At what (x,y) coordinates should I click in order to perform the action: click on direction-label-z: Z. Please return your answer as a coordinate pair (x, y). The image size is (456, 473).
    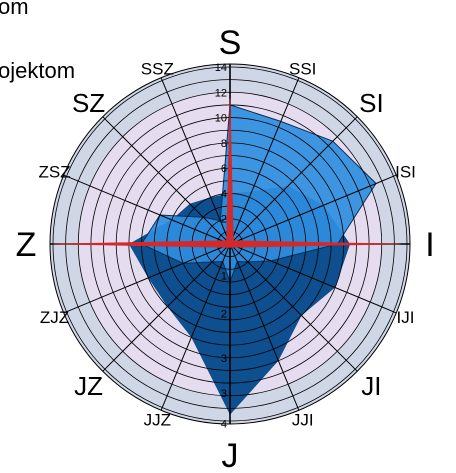
    Looking at the image, I should click on (26, 245).